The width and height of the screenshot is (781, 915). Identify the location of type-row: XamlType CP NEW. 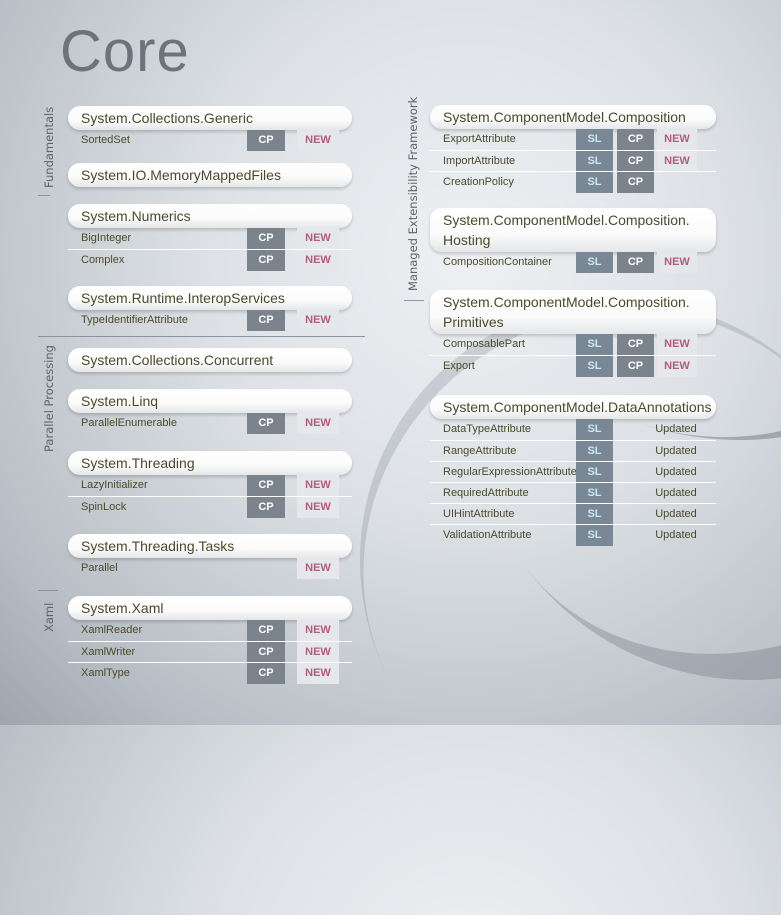
(210, 673).